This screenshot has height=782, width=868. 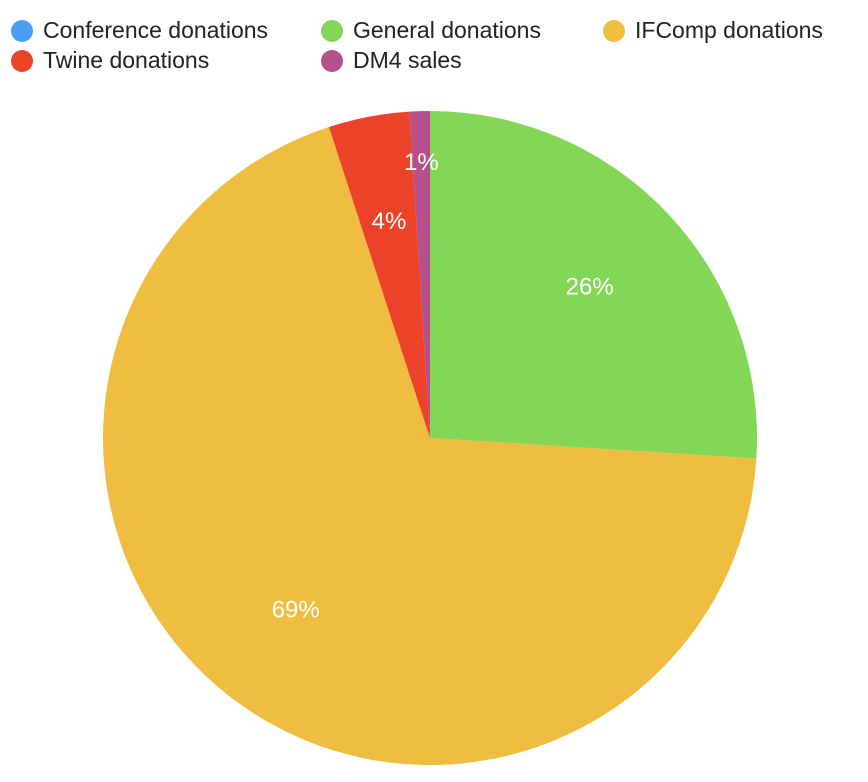 What do you see at coordinates (590, 286) in the screenshot?
I see `data-label: 26%` at bounding box center [590, 286].